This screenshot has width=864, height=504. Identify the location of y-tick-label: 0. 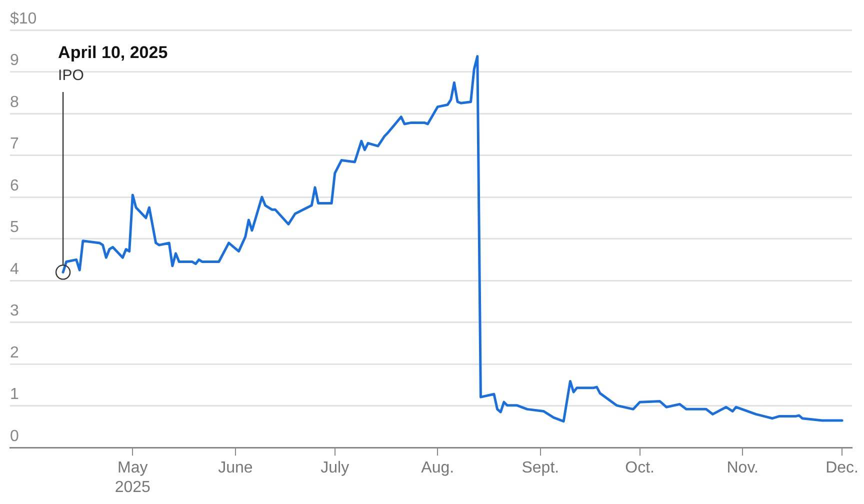
(14, 437).